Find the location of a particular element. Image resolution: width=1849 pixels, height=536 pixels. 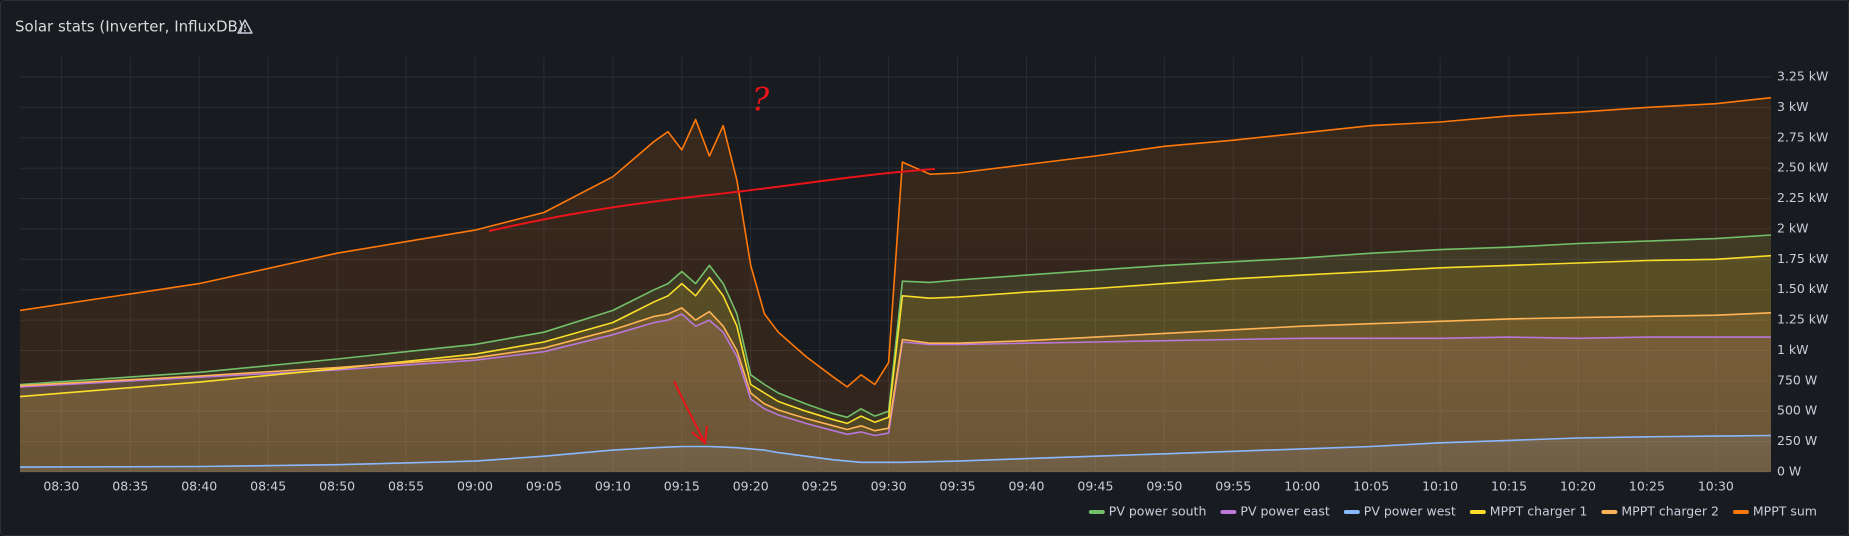

legend-item: MPPT charger 1 is located at coordinates (1528, 511).